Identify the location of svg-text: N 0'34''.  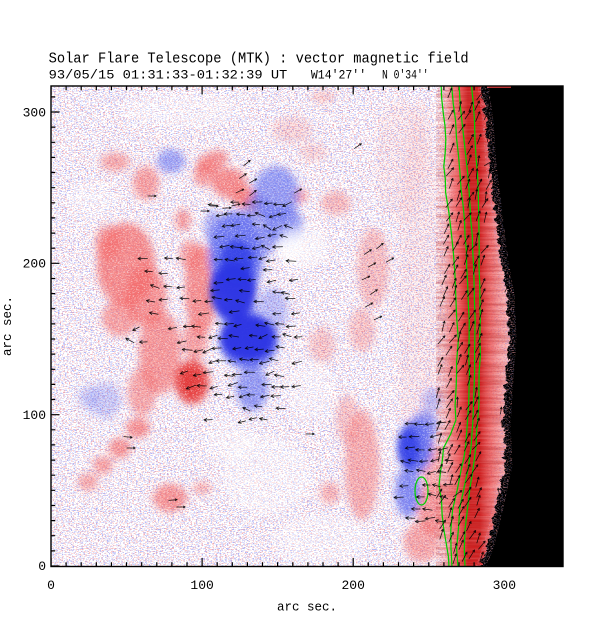
(405, 75).